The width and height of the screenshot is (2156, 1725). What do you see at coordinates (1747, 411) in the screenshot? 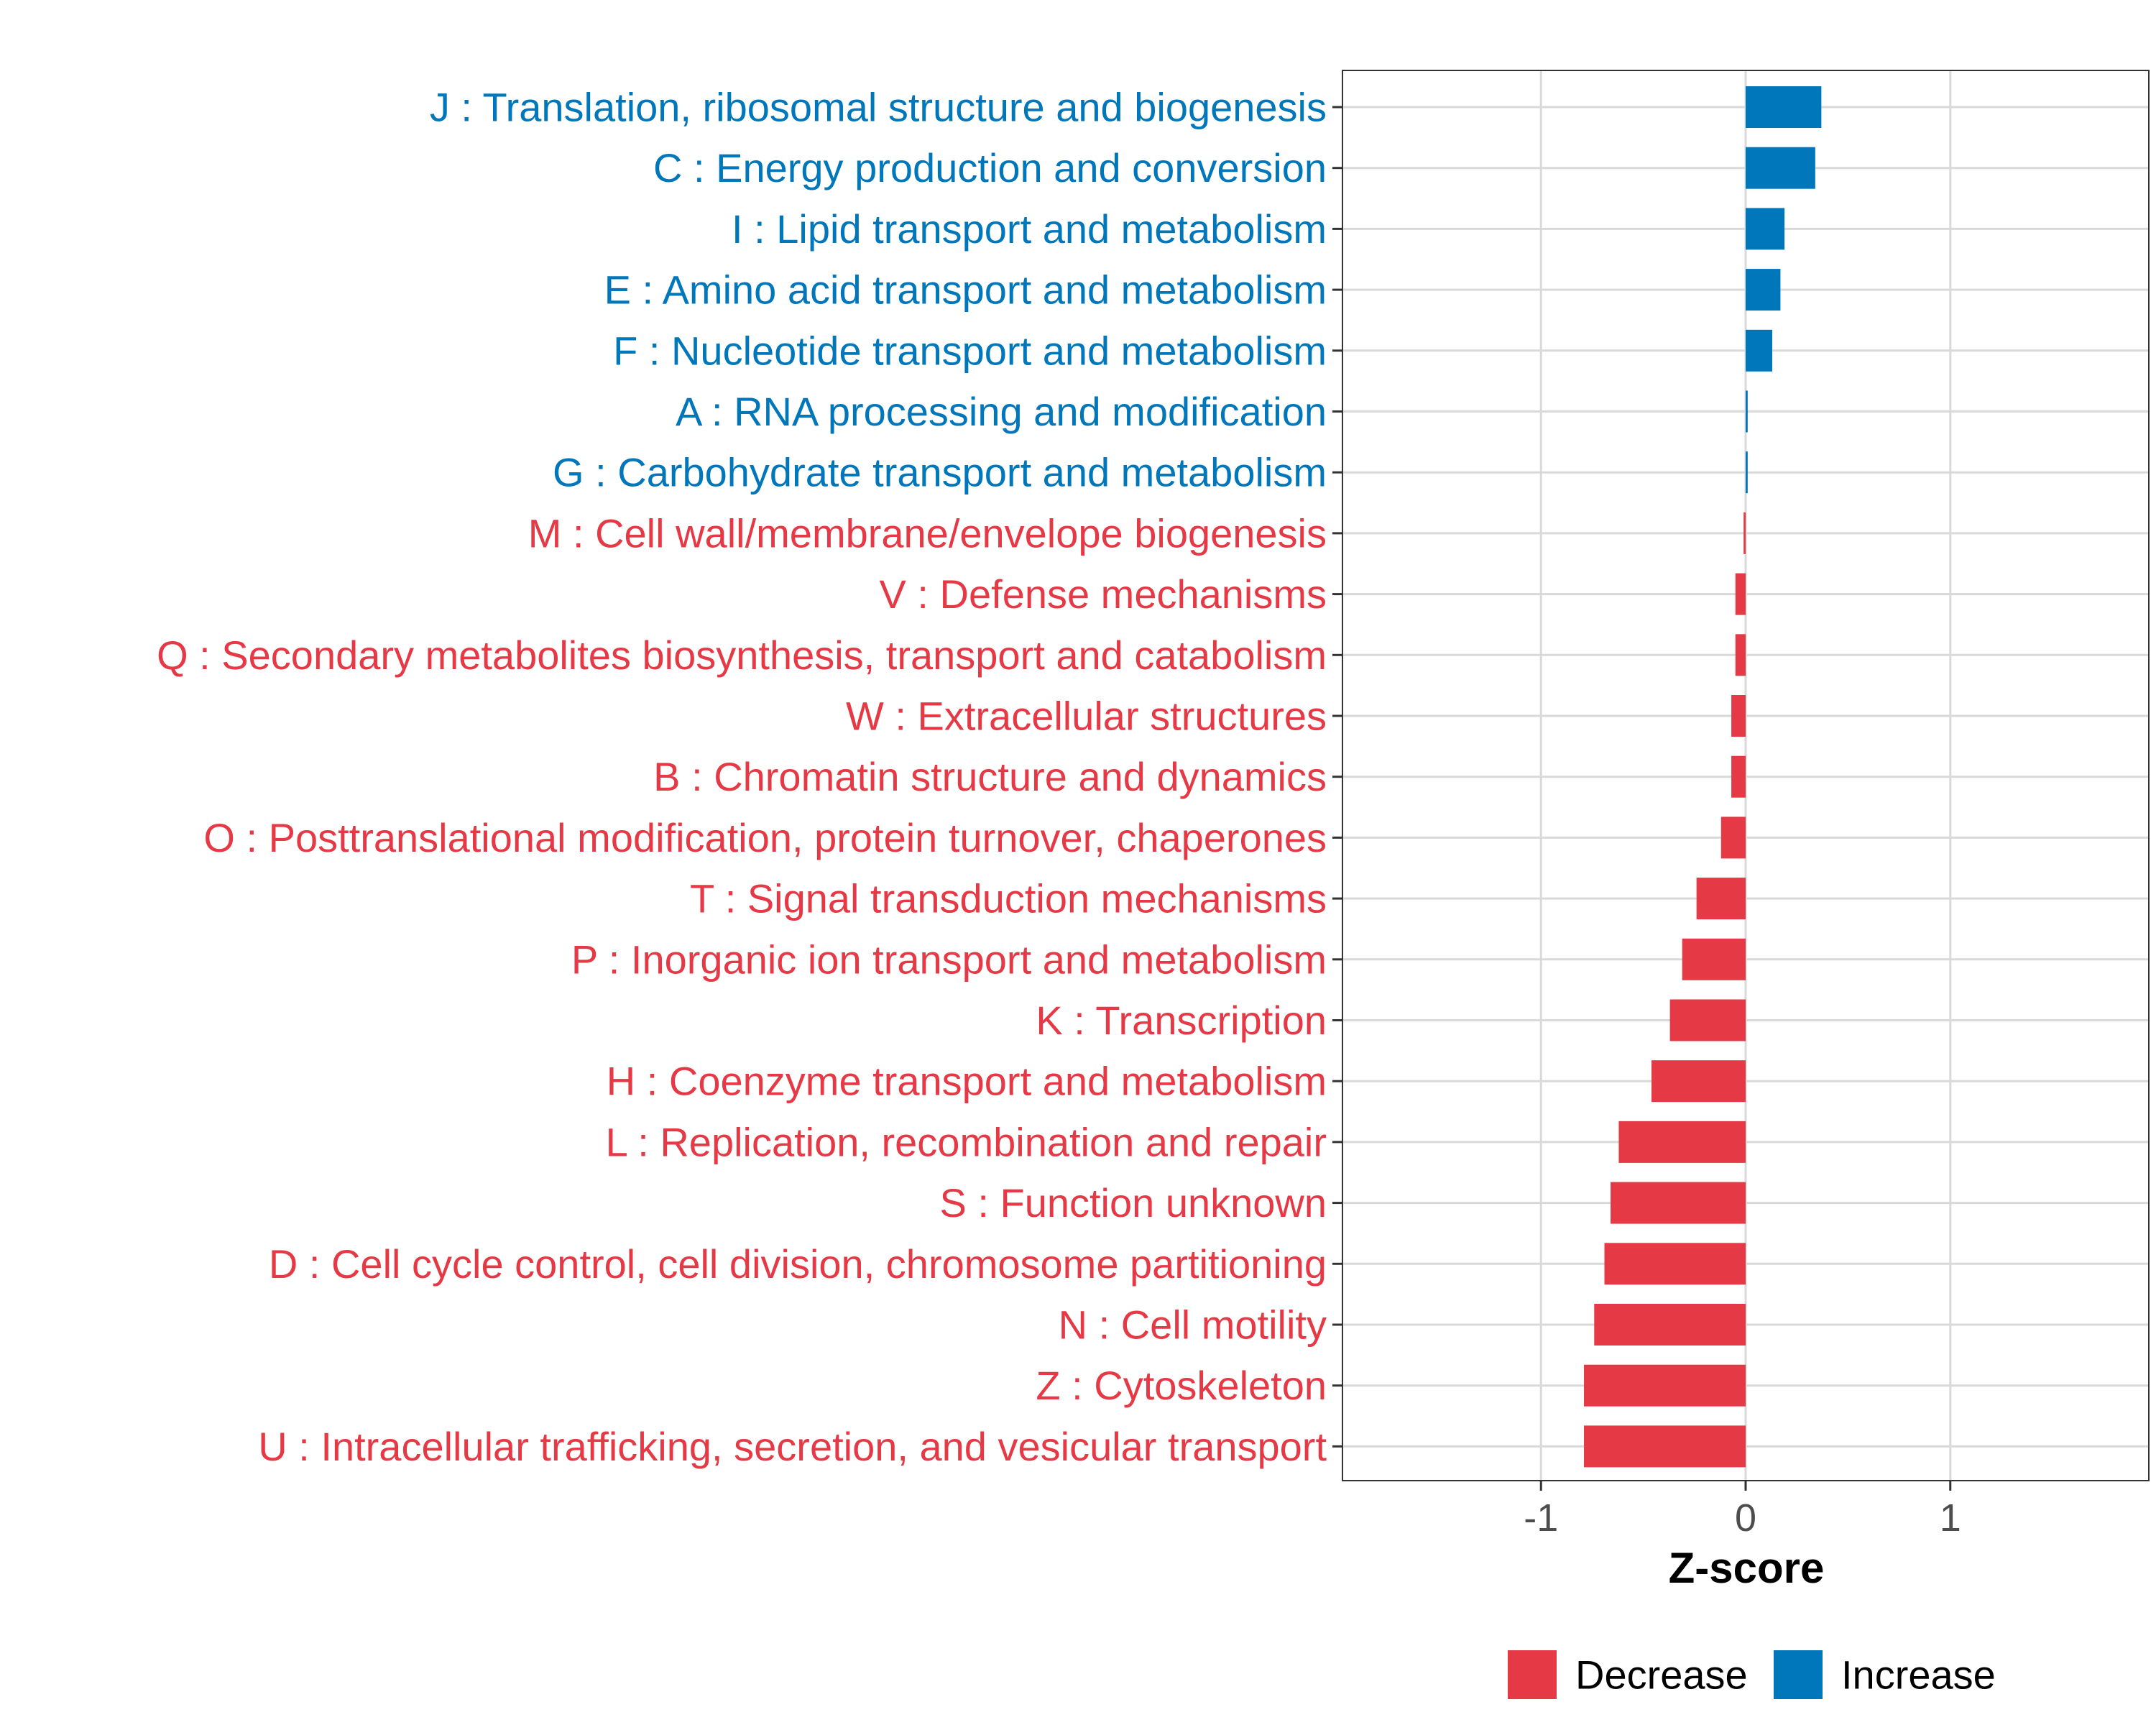
I see `bar-a` at bounding box center [1747, 411].